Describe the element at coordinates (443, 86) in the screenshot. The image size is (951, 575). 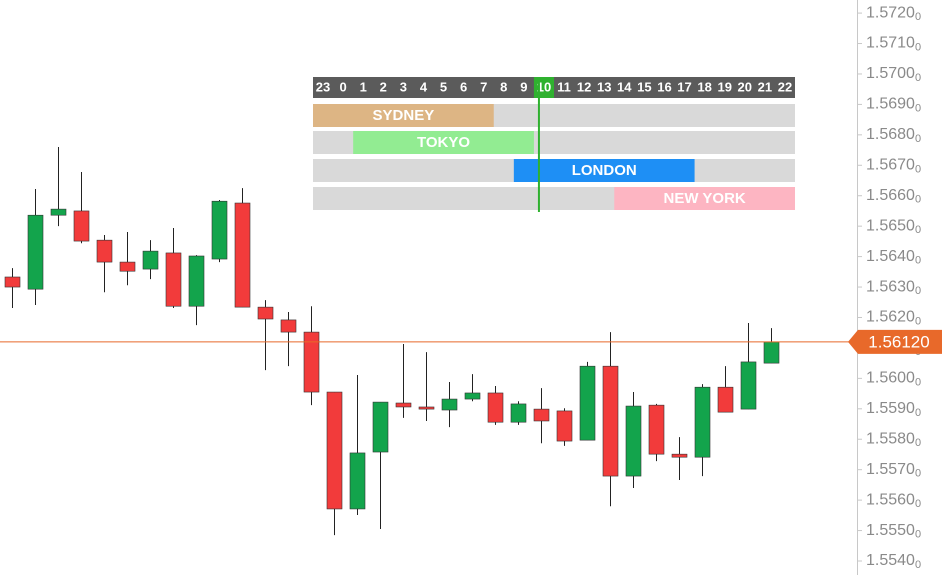
I see `hour-label: 5` at that location.